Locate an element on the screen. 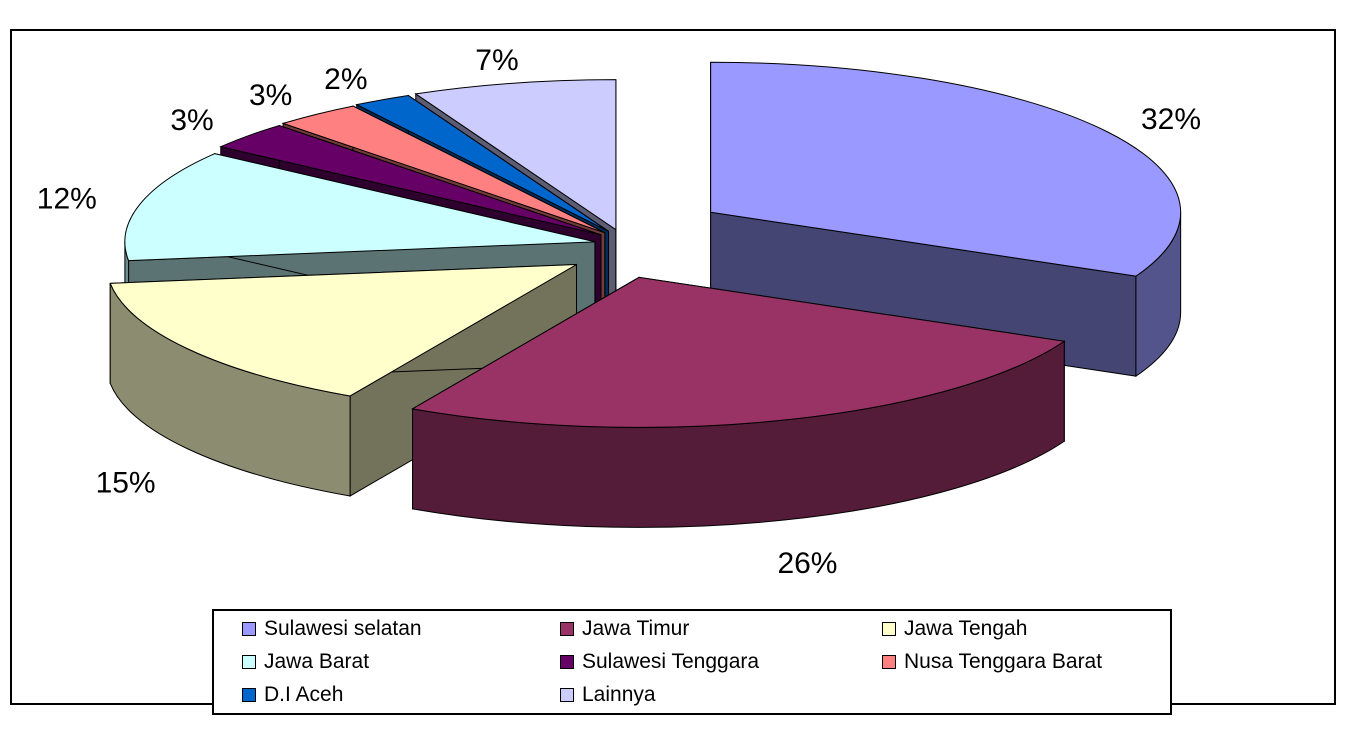 The width and height of the screenshot is (1360, 729). legend-item-jawa-barat: Jawa Barat is located at coordinates (305, 662).